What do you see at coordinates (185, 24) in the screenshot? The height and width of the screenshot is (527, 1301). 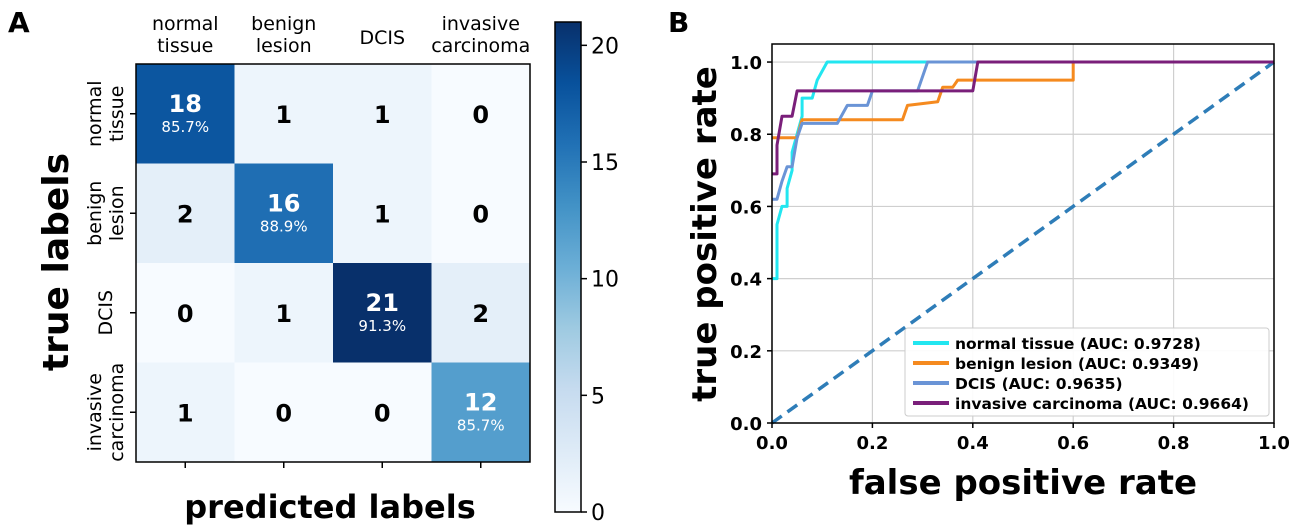 I see `heatmap-x-category-label: normal` at bounding box center [185, 24].